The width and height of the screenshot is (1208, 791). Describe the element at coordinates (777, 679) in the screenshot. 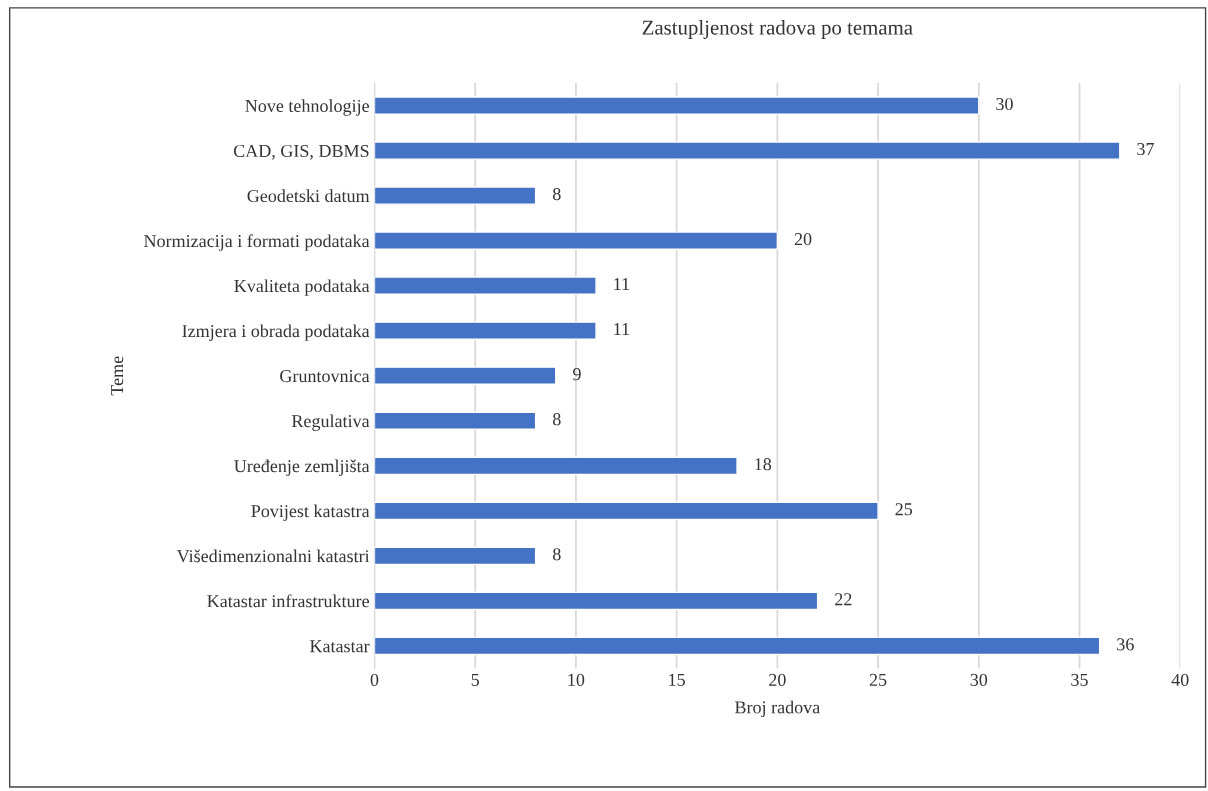

I see `x-tick-label: 20` at that location.